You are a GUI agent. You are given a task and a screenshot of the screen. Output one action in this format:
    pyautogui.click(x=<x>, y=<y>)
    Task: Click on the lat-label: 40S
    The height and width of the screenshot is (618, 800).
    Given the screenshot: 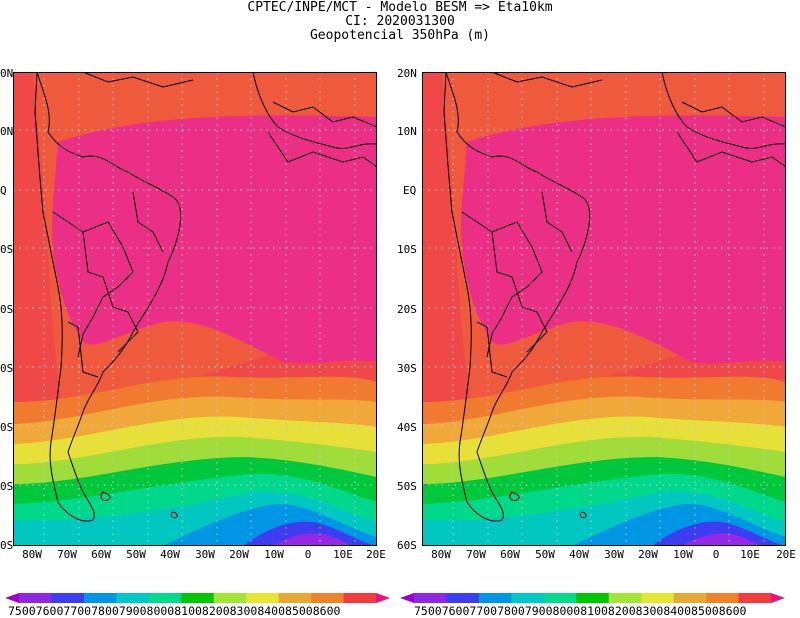 What is the action you would take?
    pyautogui.click(x=407, y=427)
    